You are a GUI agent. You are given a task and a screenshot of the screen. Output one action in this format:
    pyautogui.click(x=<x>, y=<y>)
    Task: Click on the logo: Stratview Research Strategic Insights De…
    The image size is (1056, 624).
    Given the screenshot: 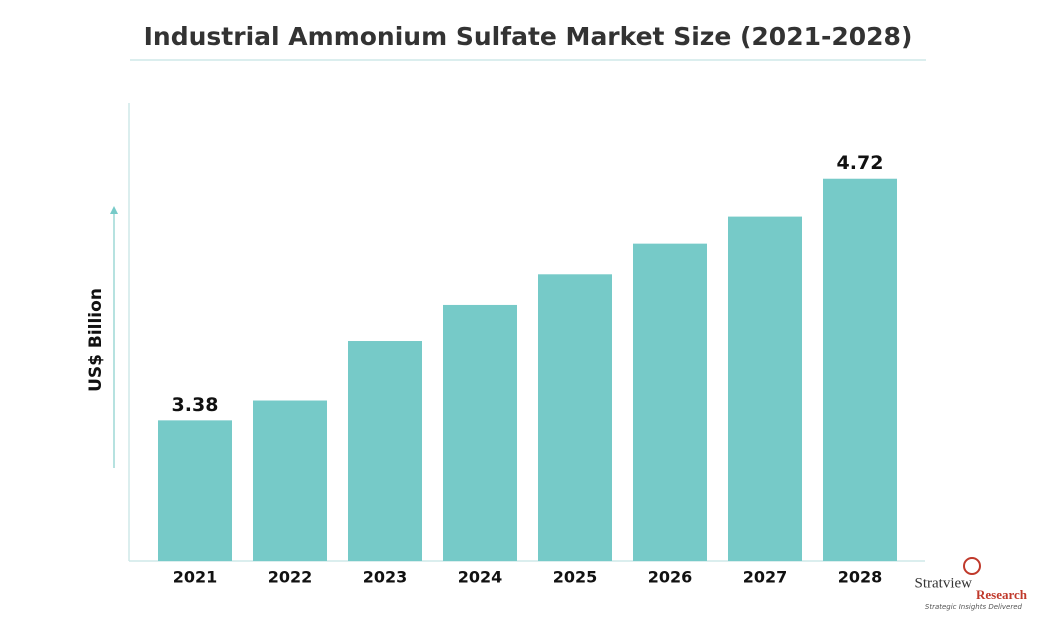 What is the action you would take?
    pyautogui.click(x=971, y=584)
    